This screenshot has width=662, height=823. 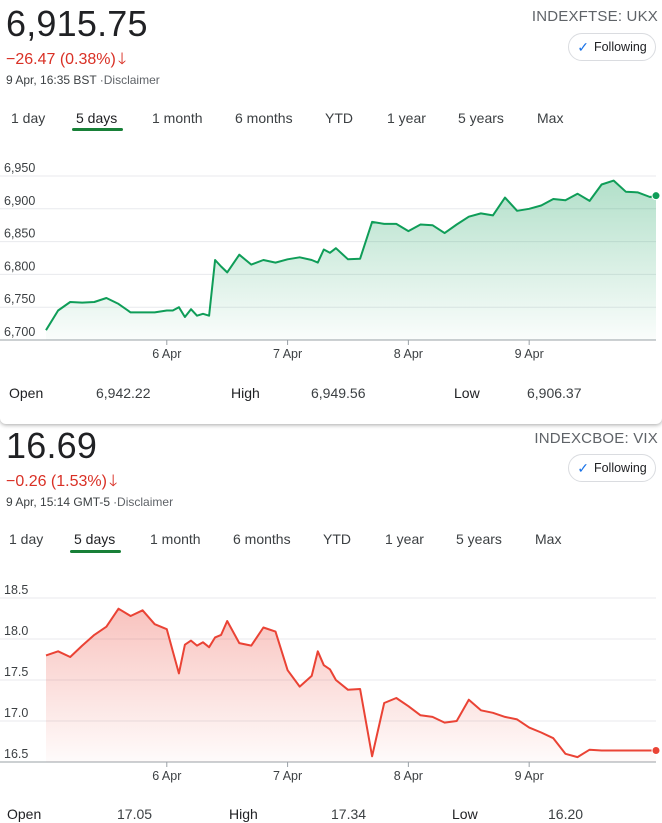 What do you see at coordinates (19, 299) in the screenshot?
I see `y-tick-label: 6,750` at bounding box center [19, 299].